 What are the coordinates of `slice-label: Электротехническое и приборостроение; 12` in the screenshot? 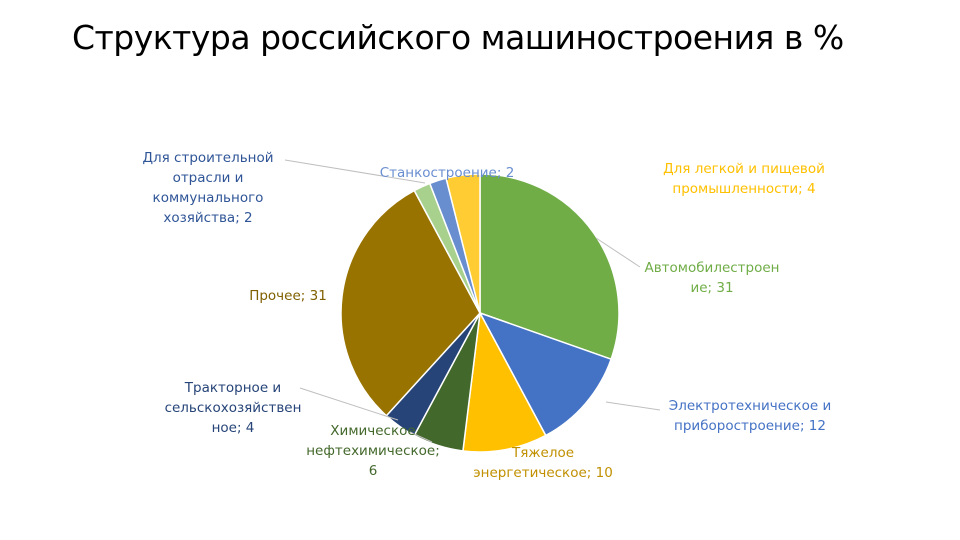 It's located at (750, 416).